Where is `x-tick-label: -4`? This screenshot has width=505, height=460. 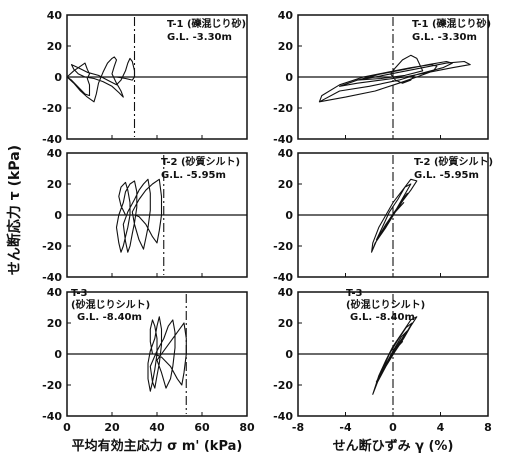
x-tick-label: -4 is located at coordinates (345, 427).